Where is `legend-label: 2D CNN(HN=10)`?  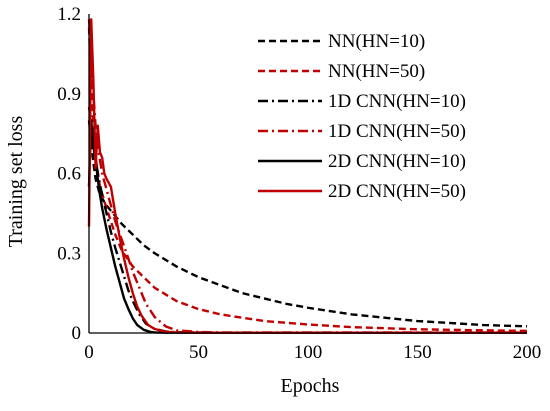 legend-label: 2D CNN(HN=10) is located at coordinates (397, 161).